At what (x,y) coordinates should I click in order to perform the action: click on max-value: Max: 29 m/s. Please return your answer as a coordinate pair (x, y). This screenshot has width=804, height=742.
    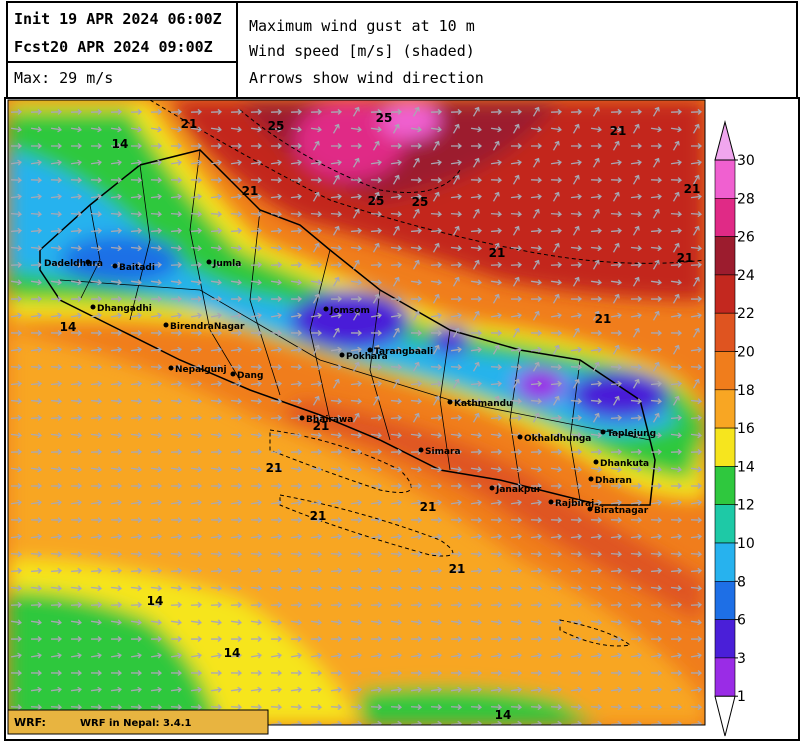
    Looking at the image, I should click on (63, 78).